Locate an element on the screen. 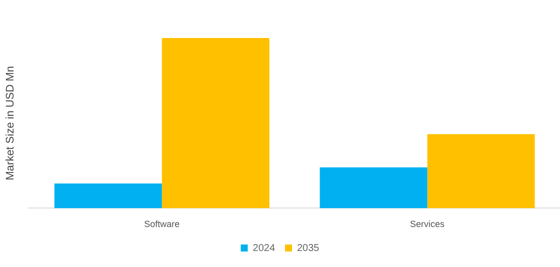 This screenshot has height=267, width=560. legend-label: 2024 is located at coordinates (264, 248).